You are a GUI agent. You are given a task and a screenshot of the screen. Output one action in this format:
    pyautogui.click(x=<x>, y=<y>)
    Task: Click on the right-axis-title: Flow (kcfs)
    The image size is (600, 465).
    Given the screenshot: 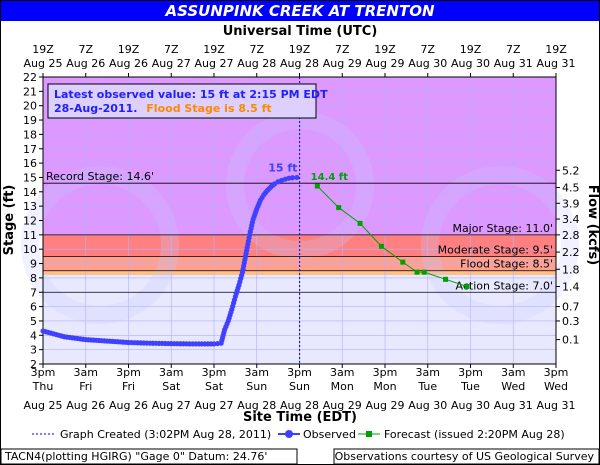 What is the action you would take?
    pyautogui.click(x=592, y=225)
    